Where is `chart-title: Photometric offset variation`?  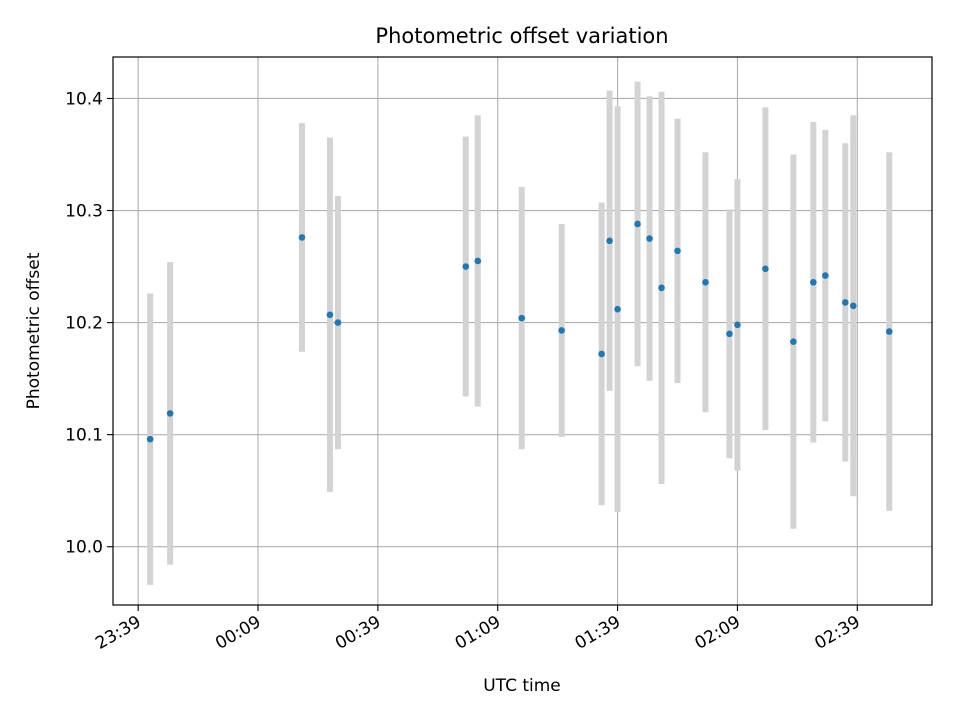 chart-title: Photometric offset variation is located at coordinates (521, 36).